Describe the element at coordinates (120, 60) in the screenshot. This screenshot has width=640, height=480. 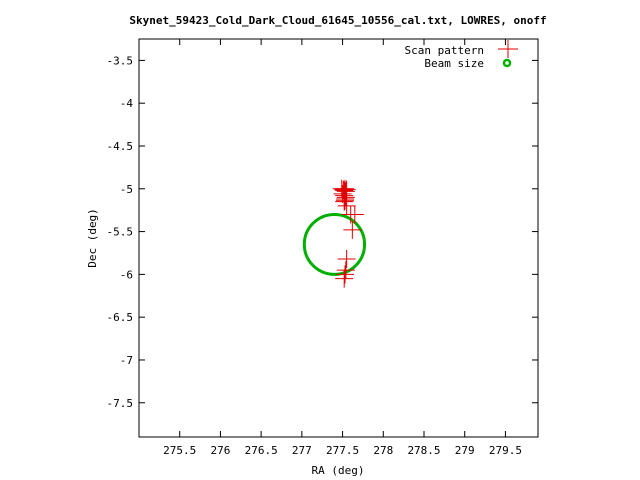
I see `y-tick-label: -3.5` at that location.